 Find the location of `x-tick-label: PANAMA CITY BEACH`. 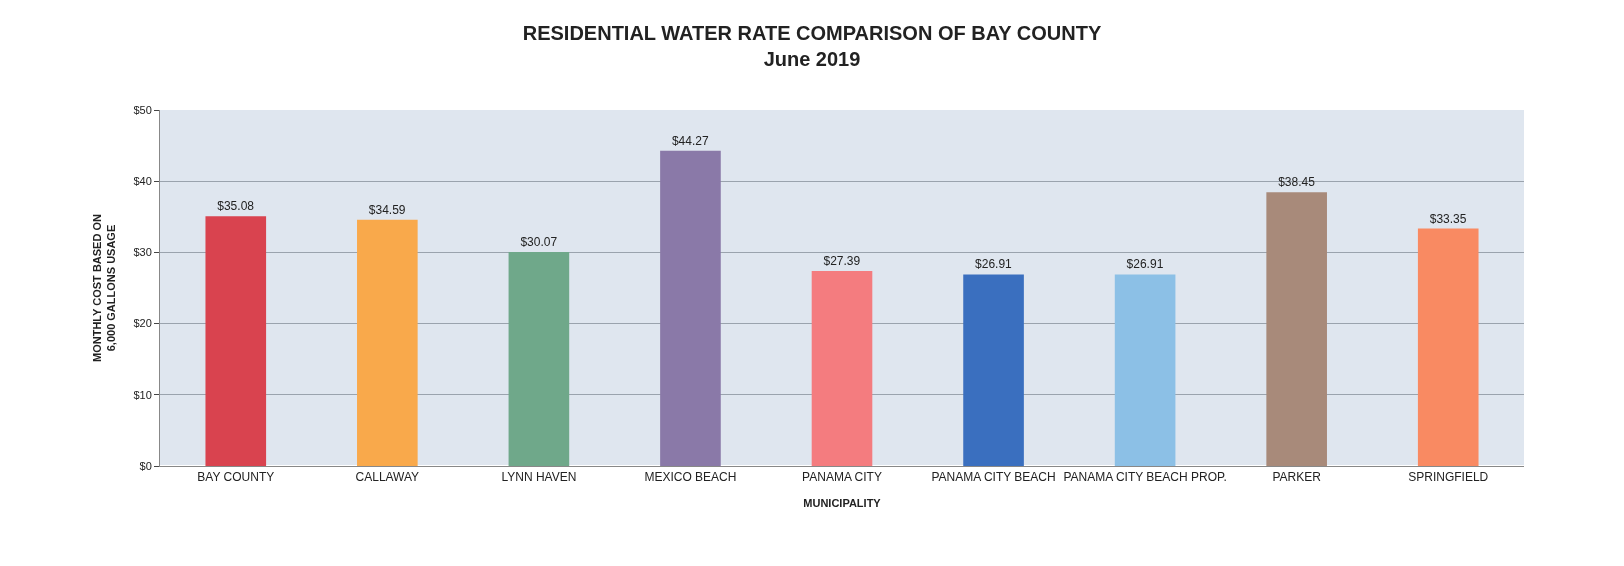

x-tick-label: PANAMA CITY BEACH is located at coordinates (993, 477).